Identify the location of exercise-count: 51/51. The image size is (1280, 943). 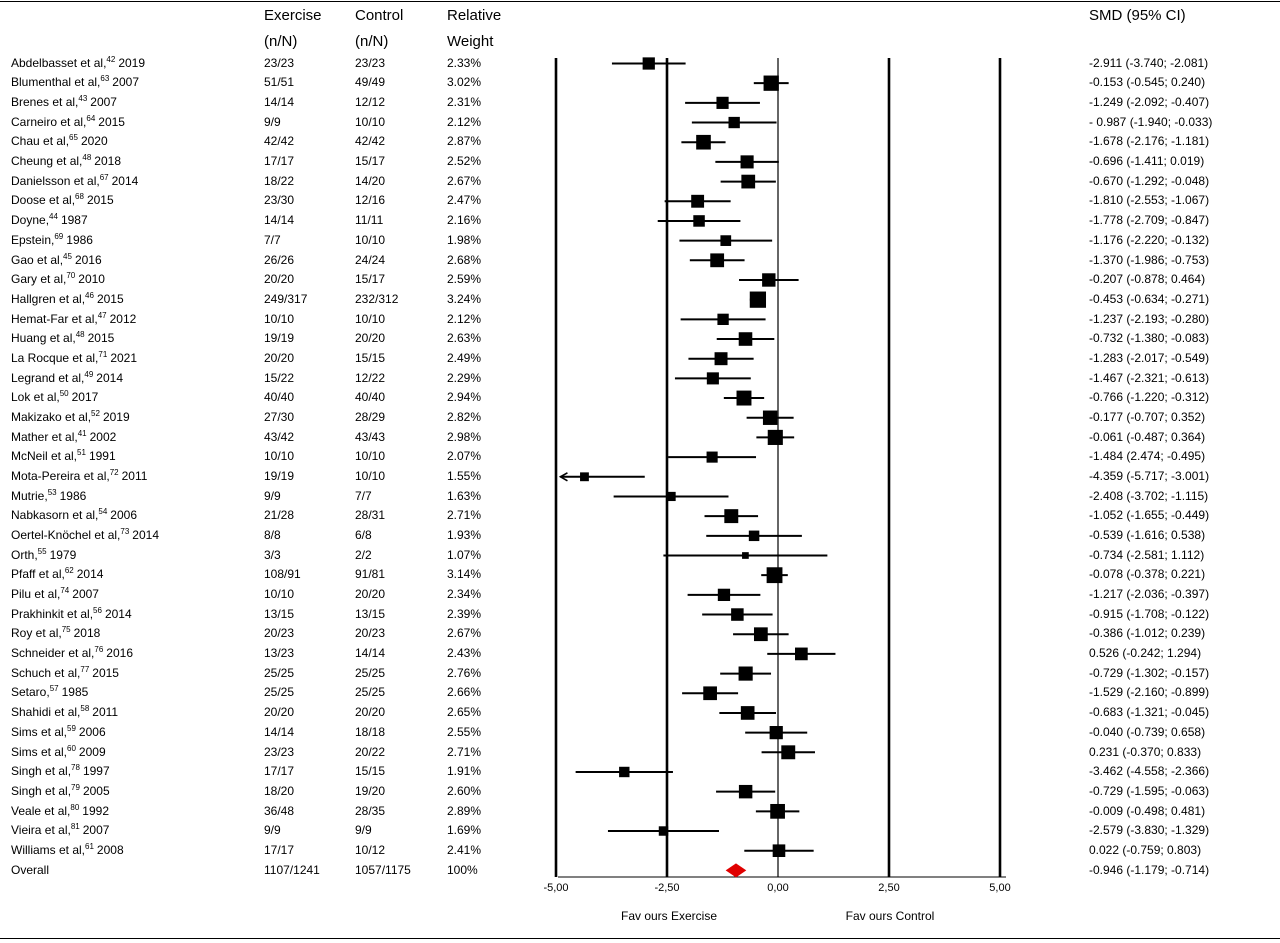
(279, 82).